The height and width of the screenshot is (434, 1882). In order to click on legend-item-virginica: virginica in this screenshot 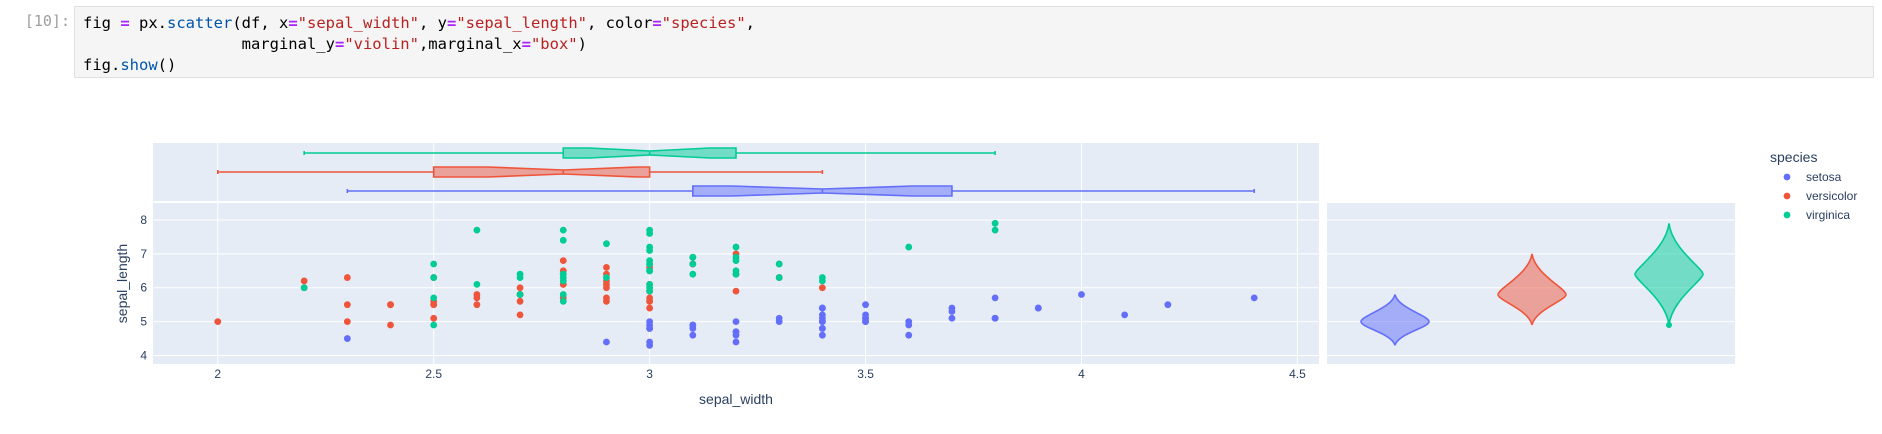, I will do `click(1817, 215)`.